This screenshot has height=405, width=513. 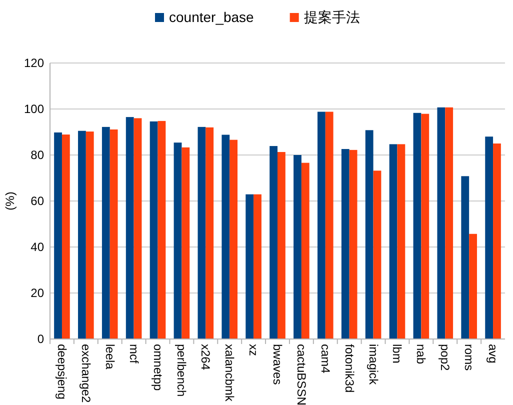 What do you see at coordinates (301, 374) in the screenshot?
I see `x-tick-label: cactuBSSN` at bounding box center [301, 374].